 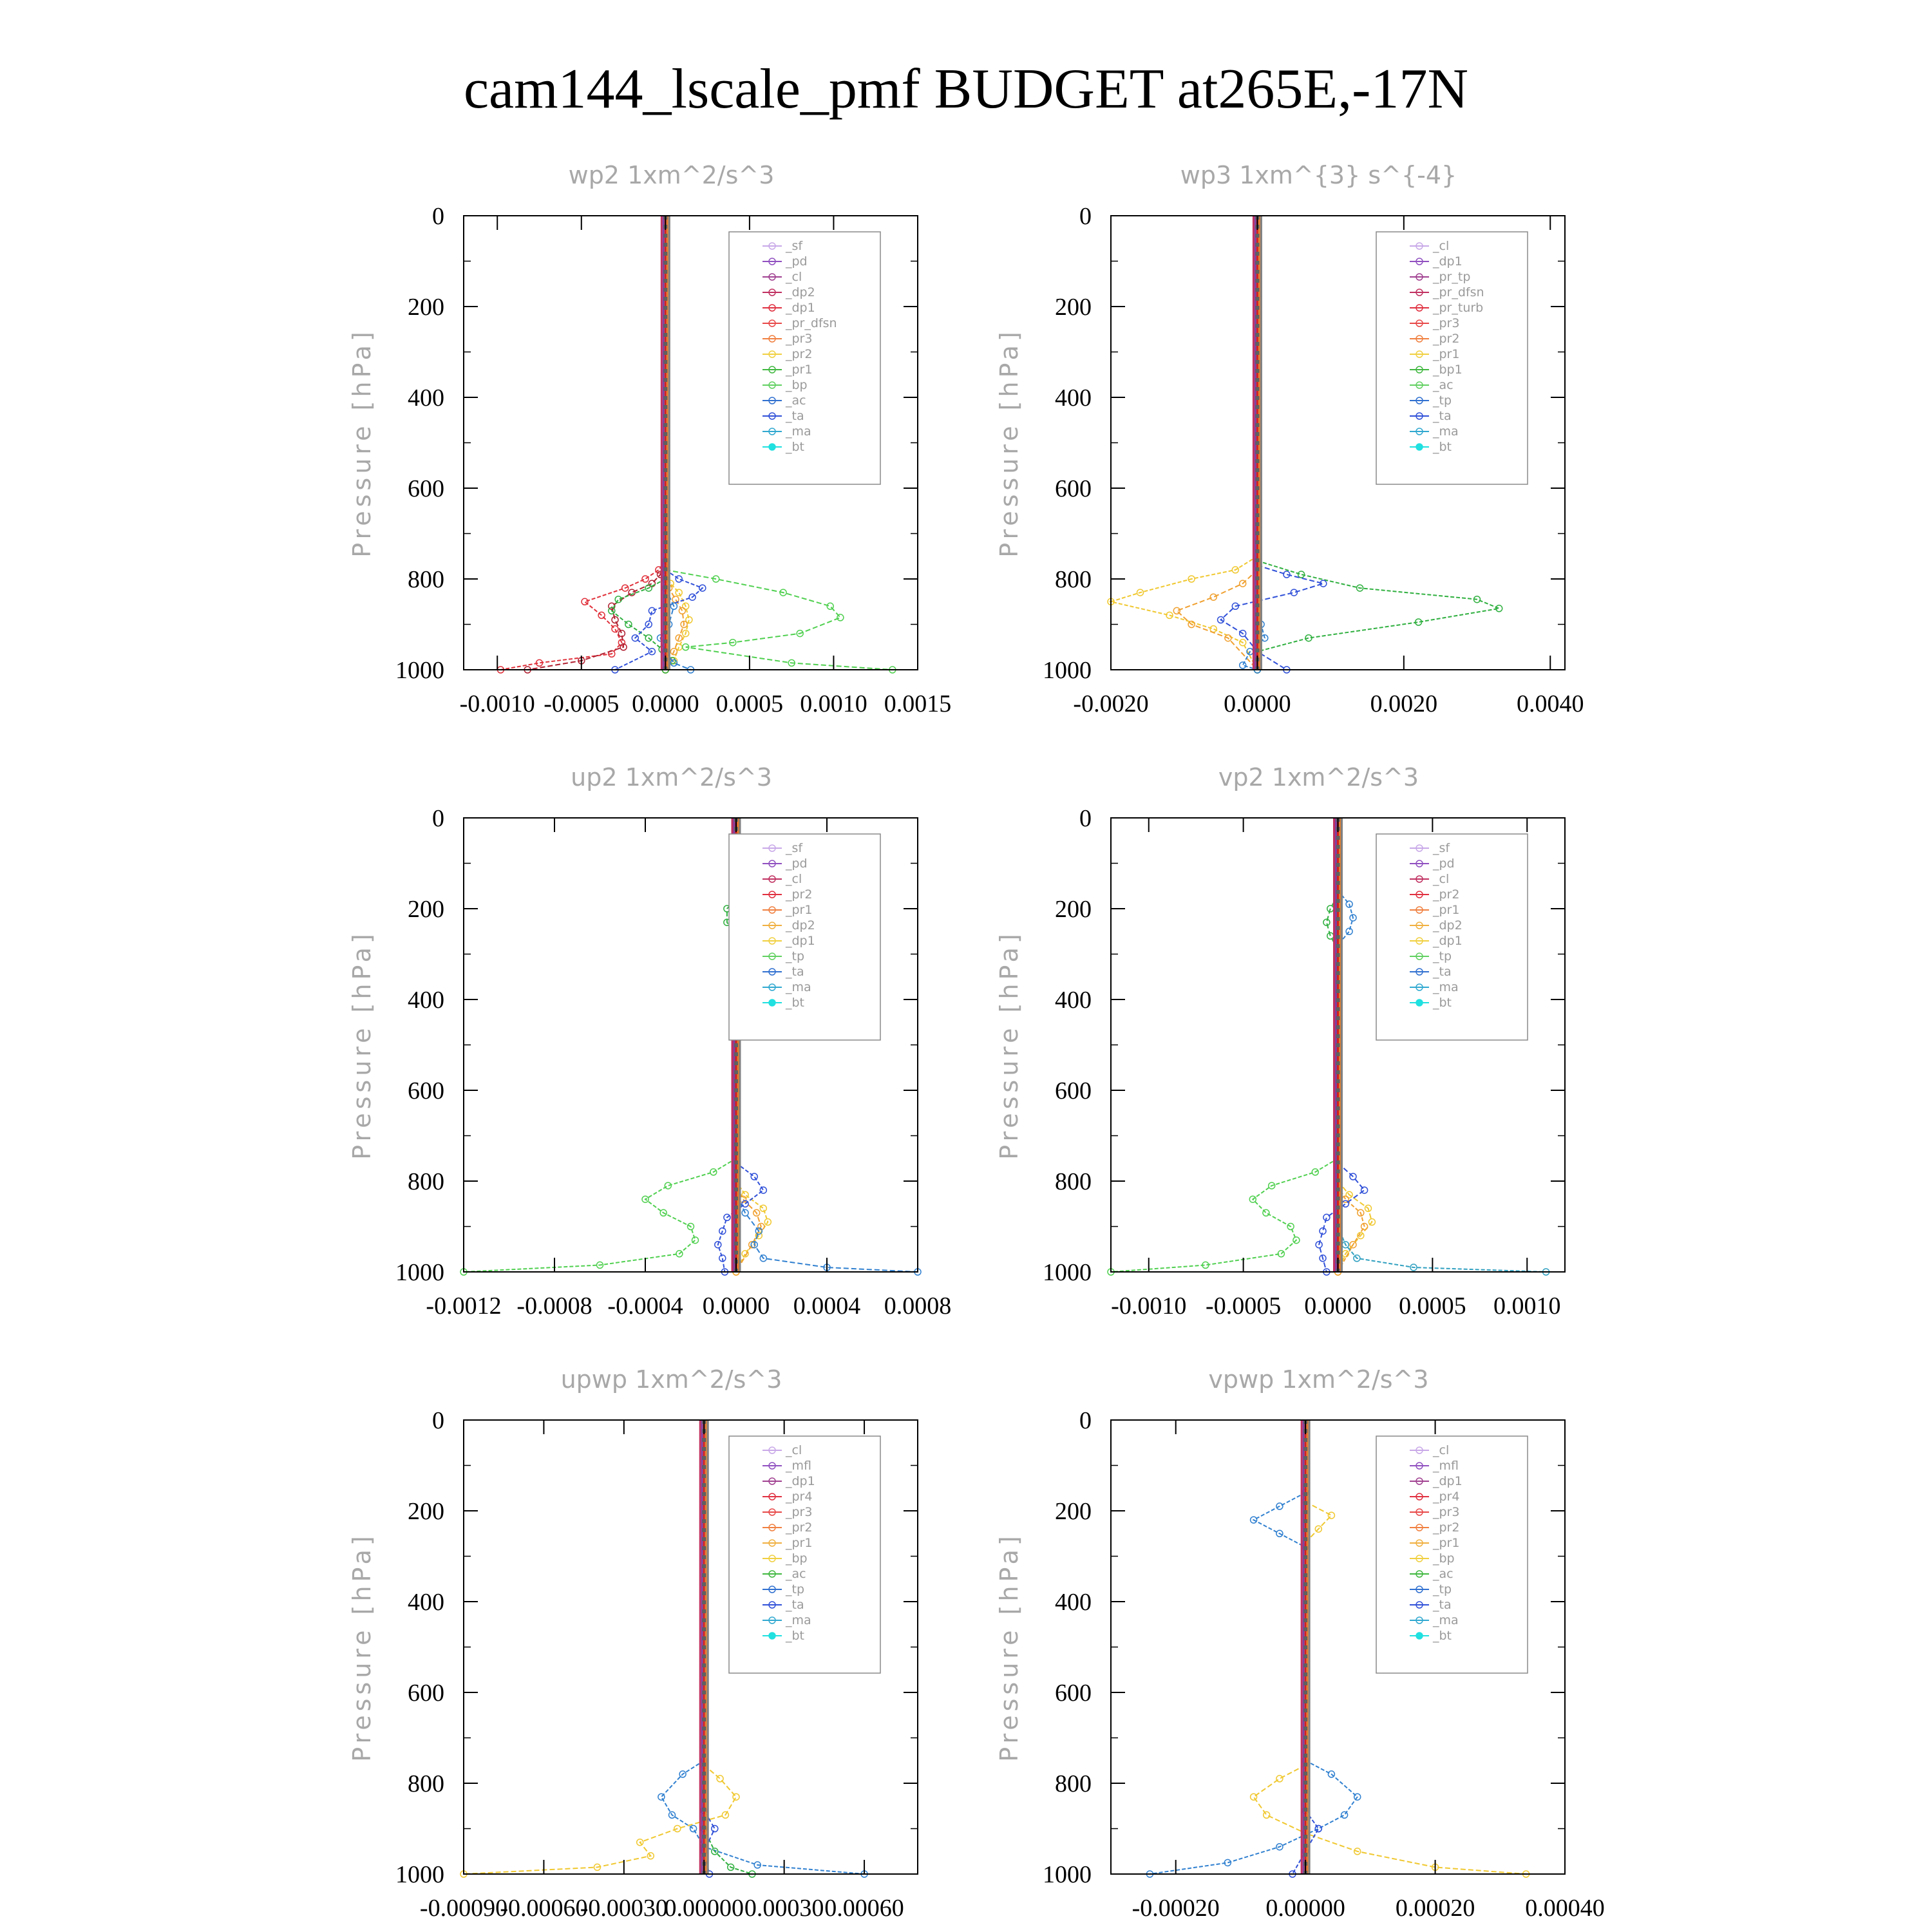 What do you see at coordinates (554, 1306) in the screenshot?
I see `x-tick-label: -0.0008` at bounding box center [554, 1306].